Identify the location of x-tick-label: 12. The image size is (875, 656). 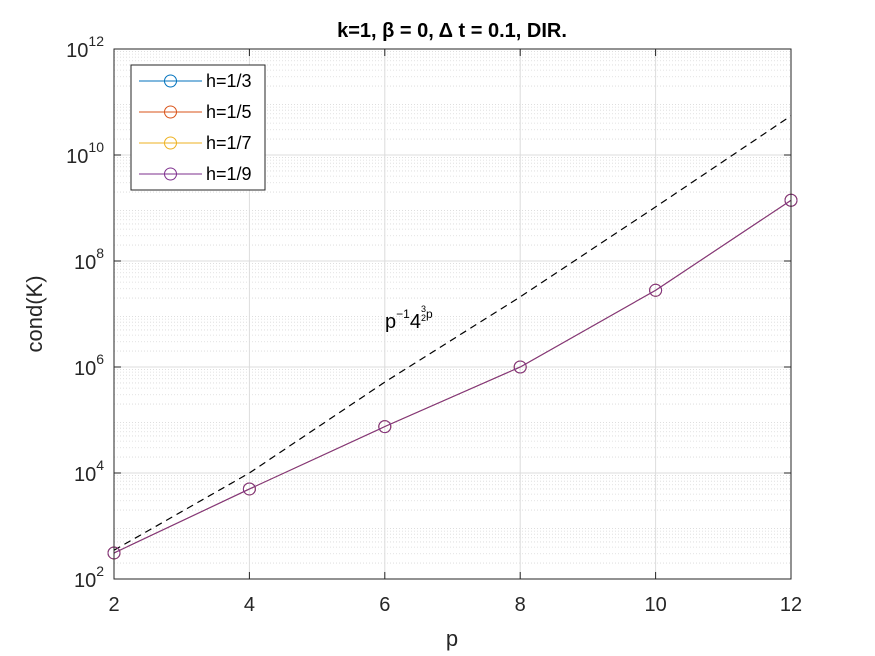
(791, 605).